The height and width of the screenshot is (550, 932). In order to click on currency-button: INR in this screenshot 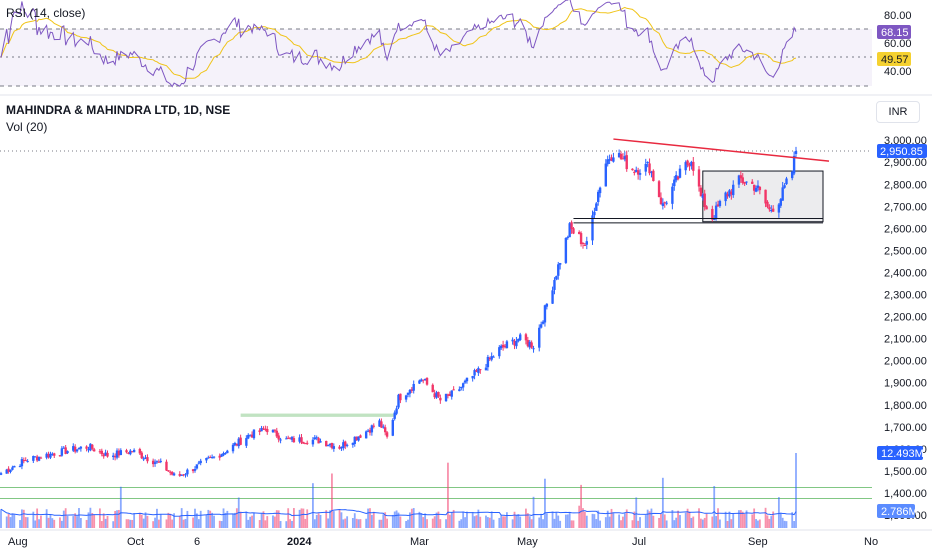, I will do `click(898, 112)`.